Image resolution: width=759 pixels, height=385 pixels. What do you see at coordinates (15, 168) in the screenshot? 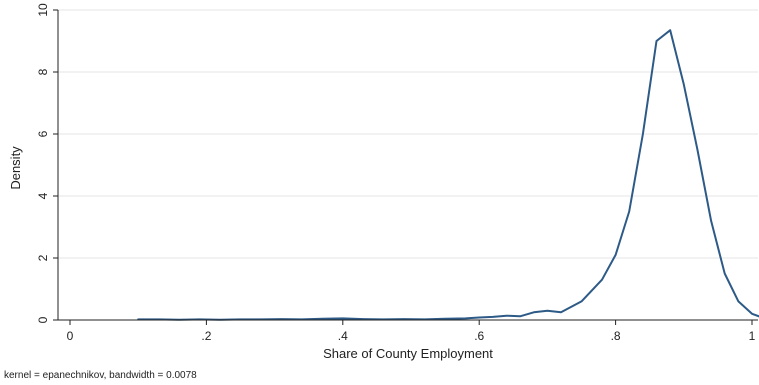
I see `y-axis-title: Density` at bounding box center [15, 168].